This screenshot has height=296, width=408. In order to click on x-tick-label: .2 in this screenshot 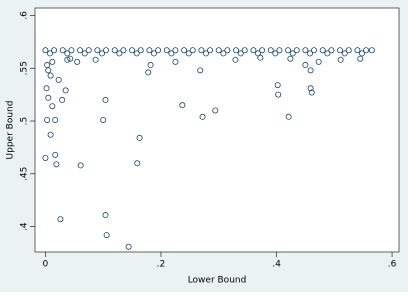, I will do `click(161, 265)`.